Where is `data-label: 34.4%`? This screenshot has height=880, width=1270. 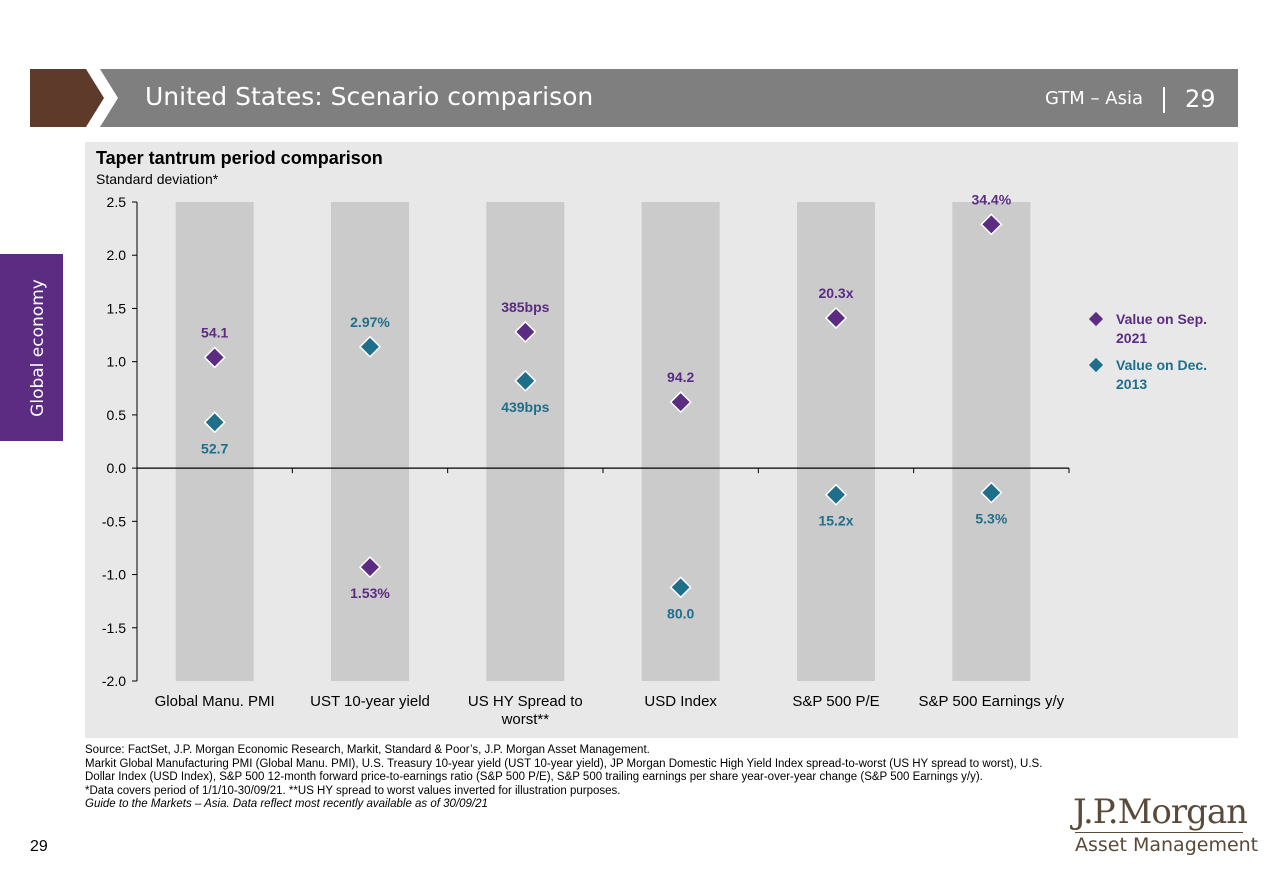 data-label: 34.4% is located at coordinates (991, 199).